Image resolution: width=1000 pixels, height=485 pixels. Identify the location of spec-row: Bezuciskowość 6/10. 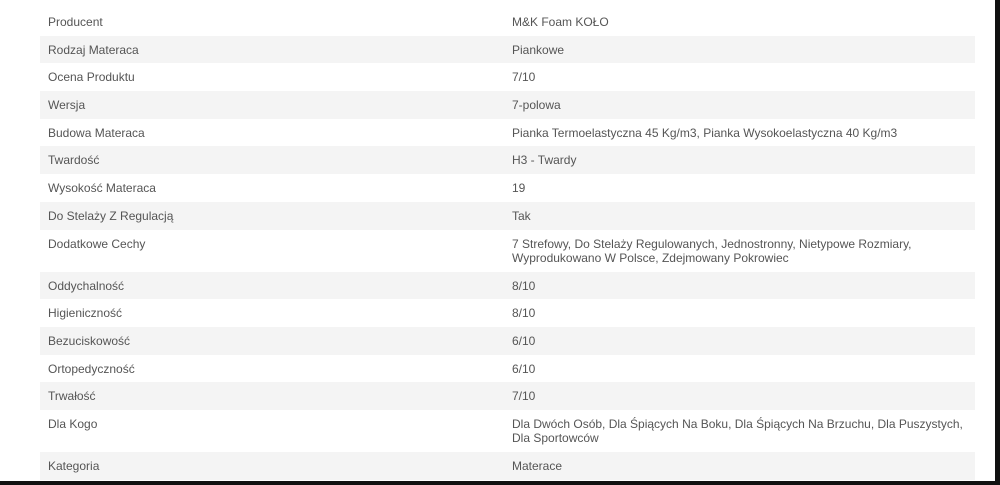
(507, 340).